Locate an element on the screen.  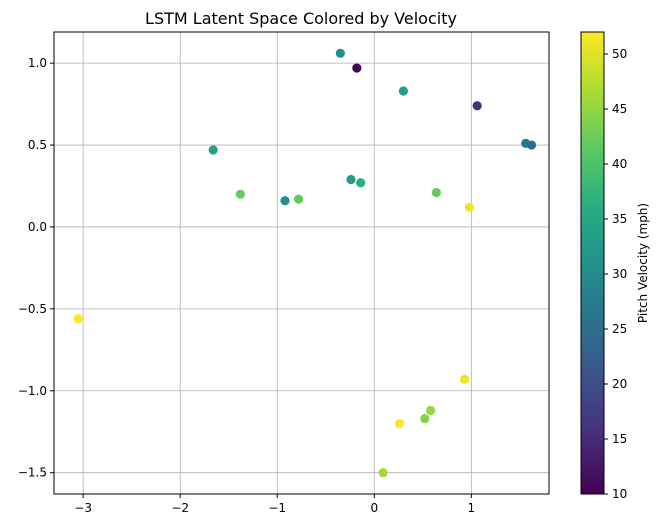
colorbar-tick-label: 10 is located at coordinates (619, 494).